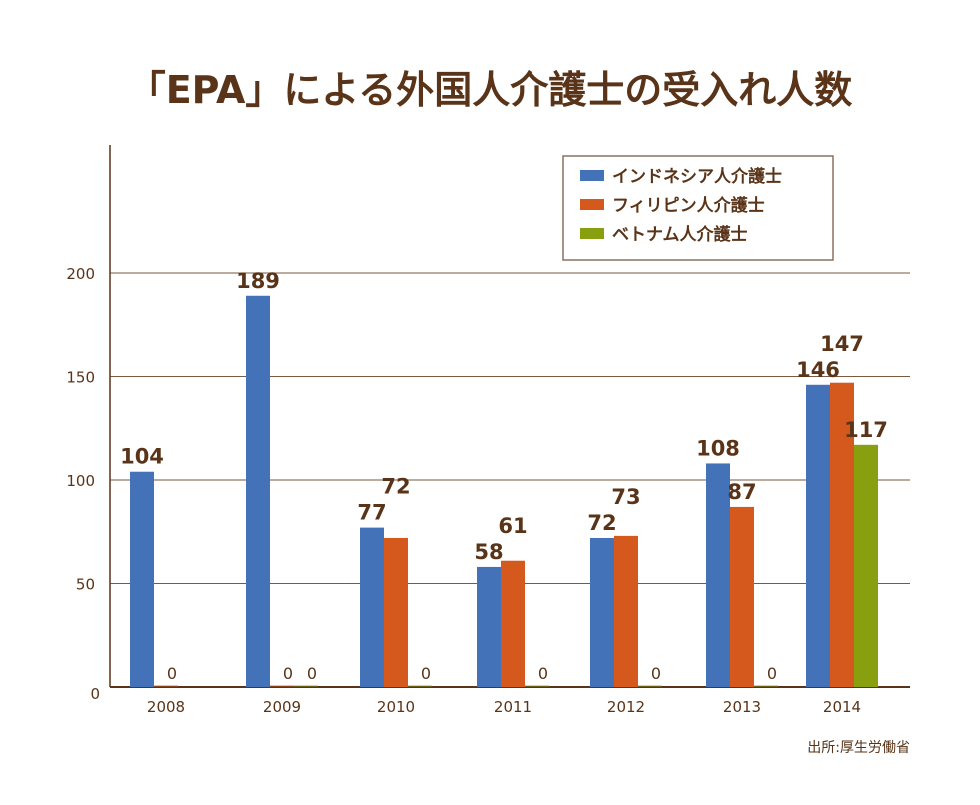 The width and height of the screenshot is (980, 805). Describe the element at coordinates (858, 748) in the screenshot. I see `source-note: 出所:厚生労働省` at that location.